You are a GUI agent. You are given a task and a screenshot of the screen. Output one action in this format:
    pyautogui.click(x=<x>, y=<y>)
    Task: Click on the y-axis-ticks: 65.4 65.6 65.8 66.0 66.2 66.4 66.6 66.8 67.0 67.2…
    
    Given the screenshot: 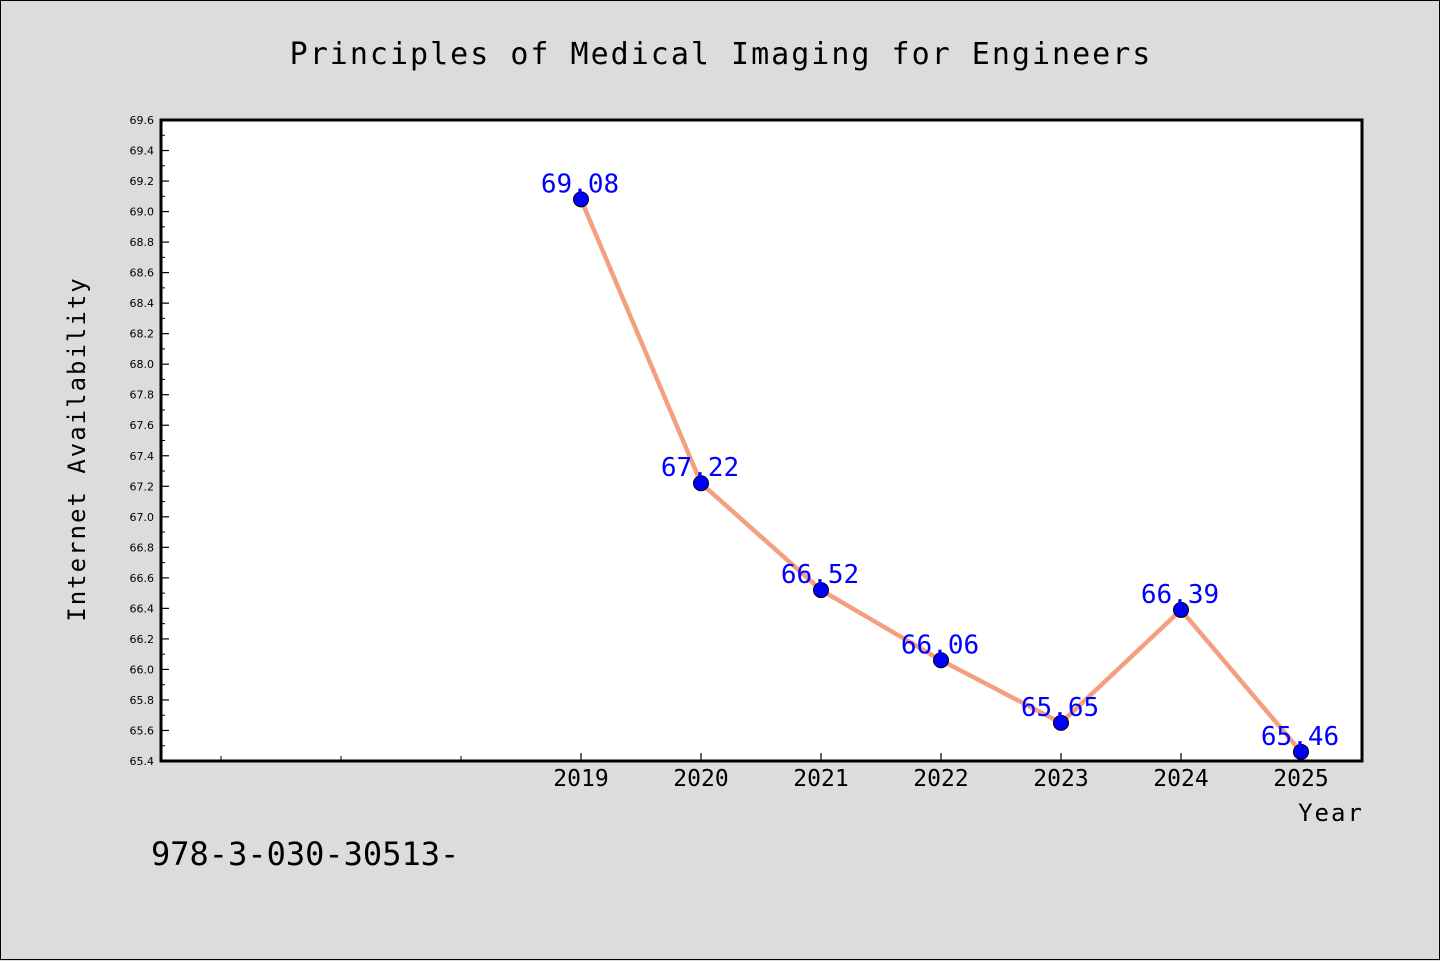 What is the action you would take?
    pyautogui.click(x=149, y=441)
    